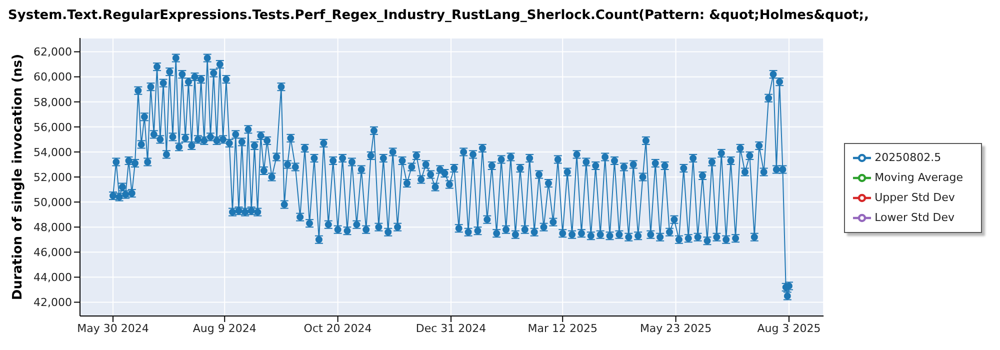 This screenshot has width=1000, height=350. Describe the element at coordinates (53, 253) in the screenshot. I see `y-tick-label: 46,000` at that location.